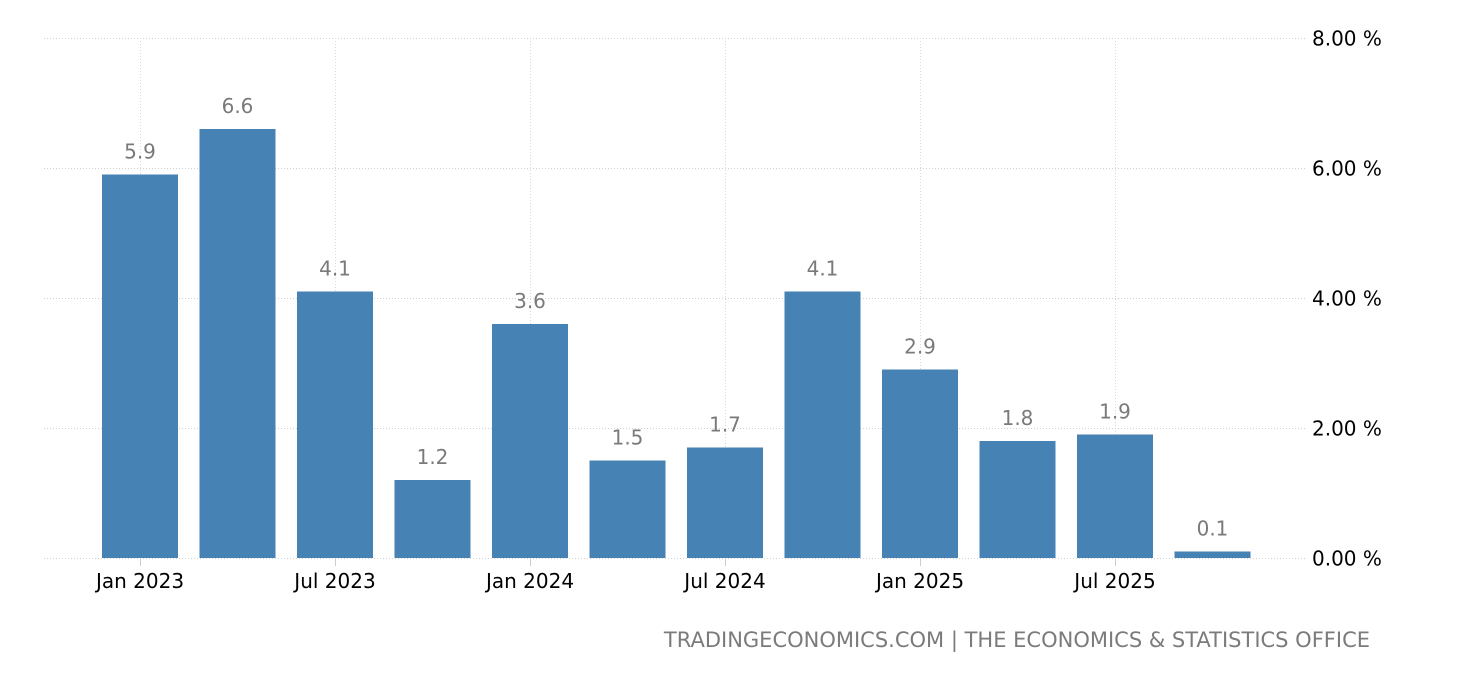  Describe the element at coordinates (1113, 581) in the screenshot. I see `x-tick-label: Jul 2025` at that location.